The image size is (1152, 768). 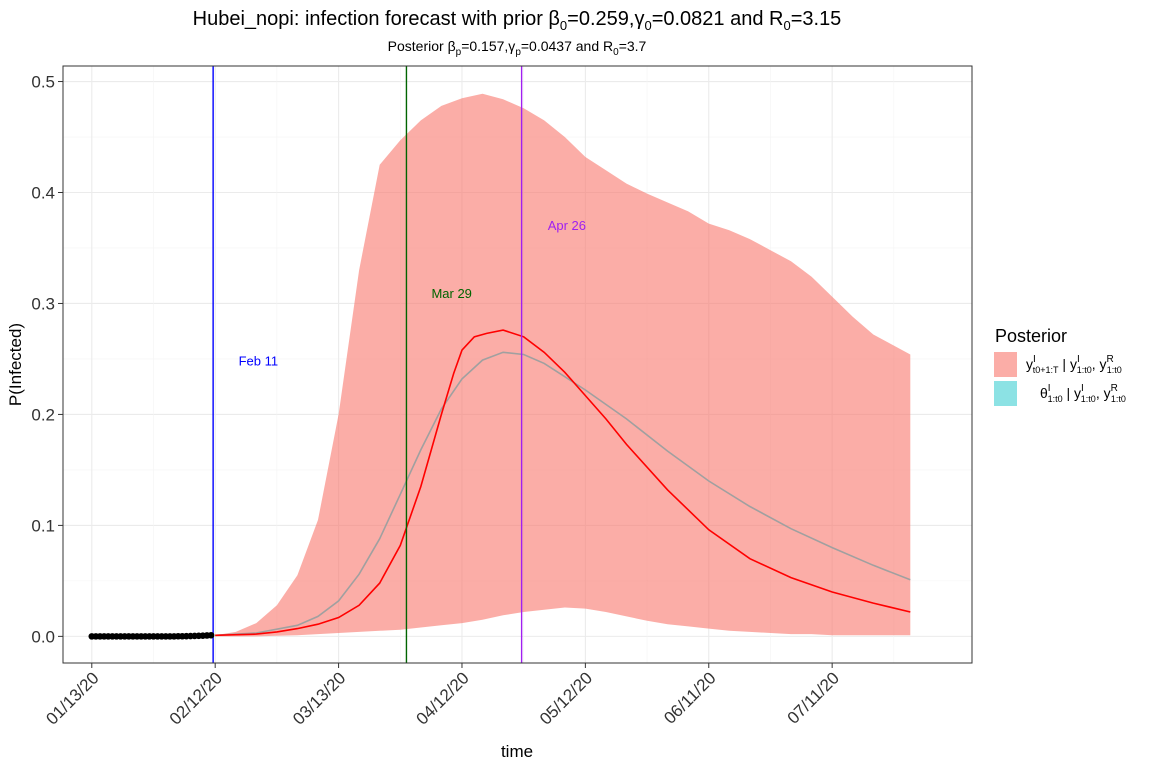 What do you see at coordinates (1031, 336) in the screenshot?
I see `legend-title: Posterior` at bounding box center [1031, 336].